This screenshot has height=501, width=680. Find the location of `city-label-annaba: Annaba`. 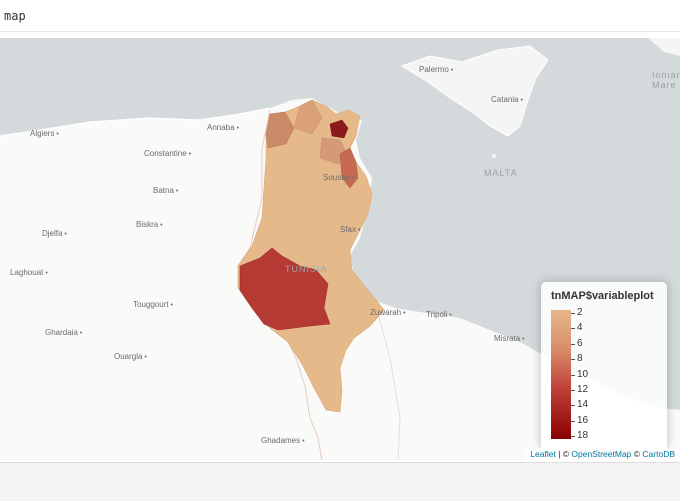

city-label-annaba: Annaba is located at coordinates (223, 127).